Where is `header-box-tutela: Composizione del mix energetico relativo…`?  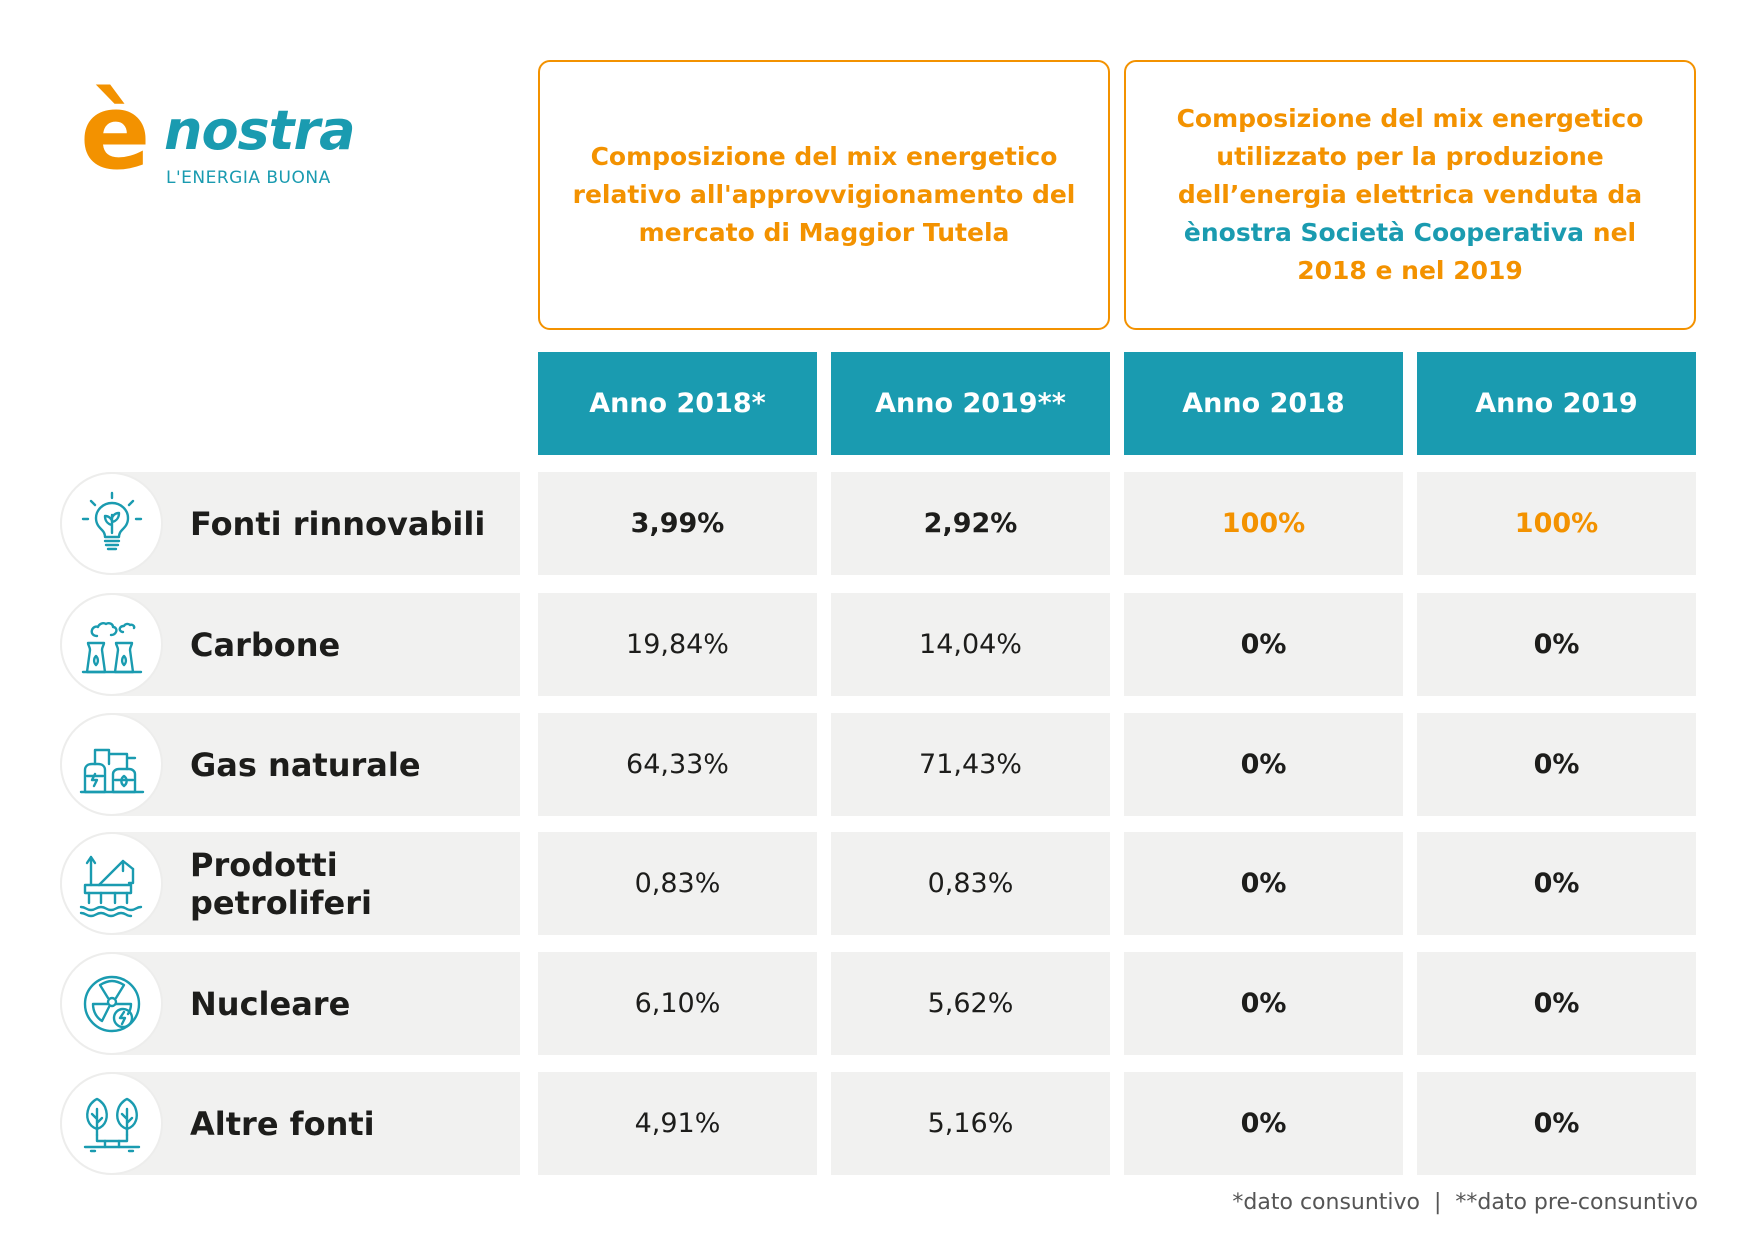
header-box-tutela: Composizione del mix energetico relativo… is located at coordinates (824, 195).